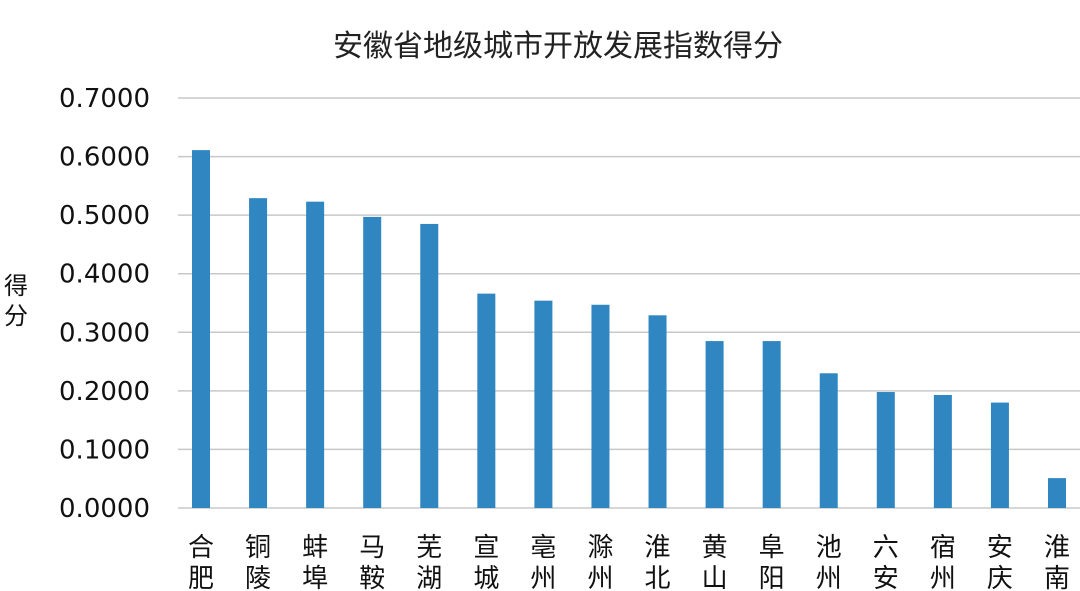 The image size is (1080, 591). What do you see at coordinates (600, 562) in the screenshot?
I see `category-label: 滁州` at bounding box center [600, 562].